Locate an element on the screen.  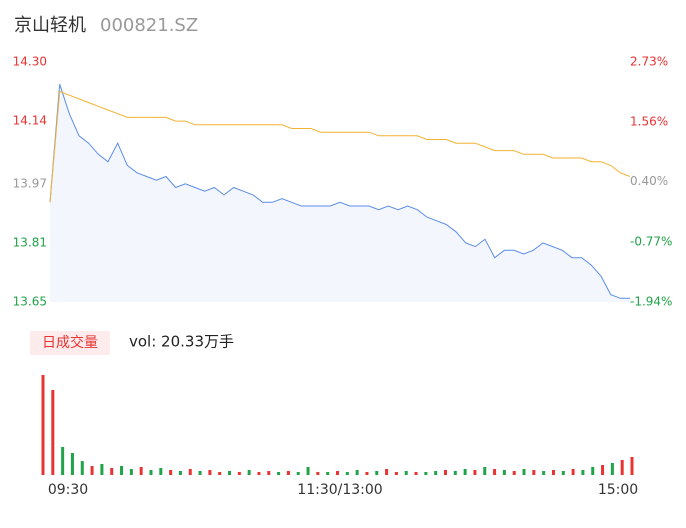
volume-label: 日成交量 is located at coordinates (70, 342).